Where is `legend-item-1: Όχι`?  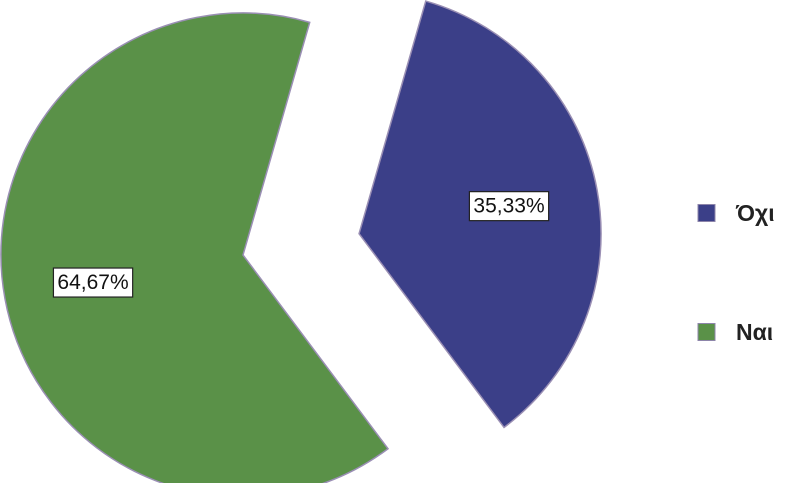 legend-item-1: Όχι is located at coordinates (736, 213).